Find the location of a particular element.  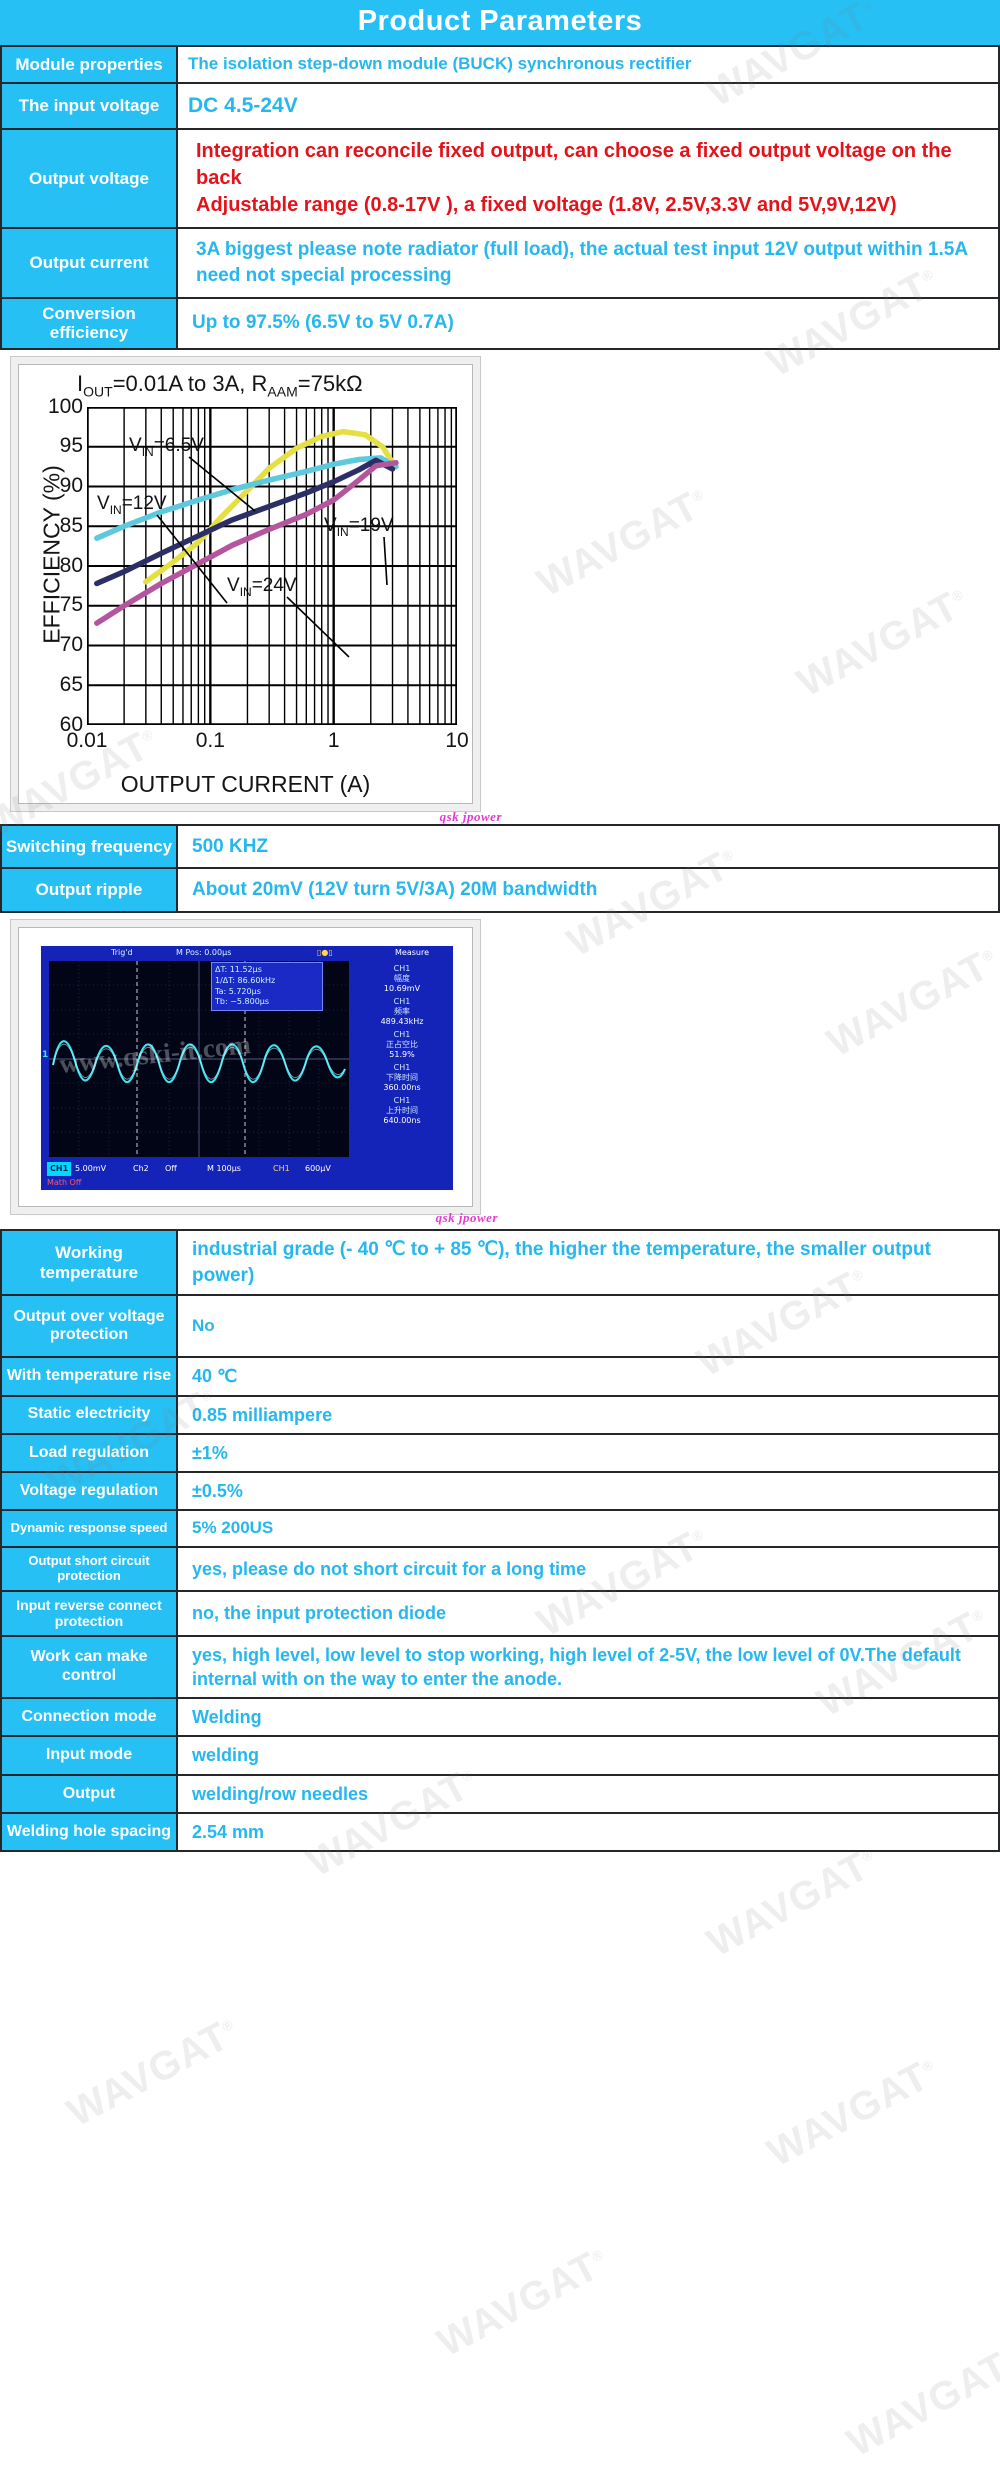

scope-trig-level: 600µV is located at coordinates (318, 1168).